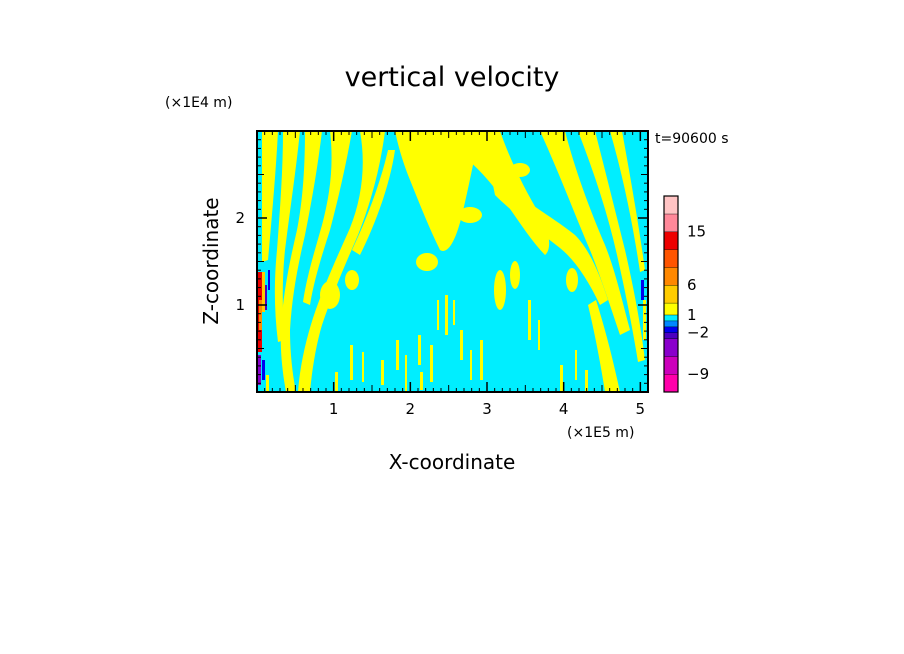 The height and width of the screenshot is (654, 904). I want to click on colorbar-tick-label: 6, so click(692, 285).